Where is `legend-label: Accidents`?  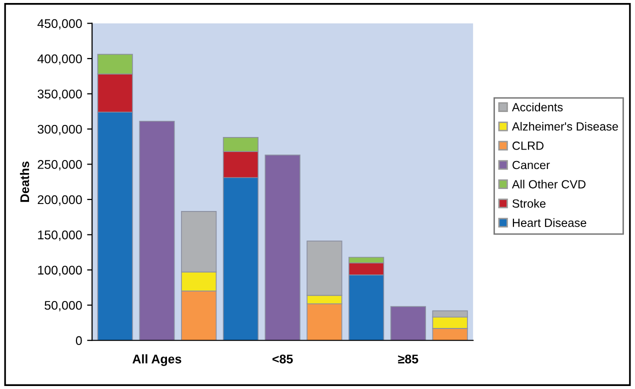
legend-label: Accidents is located at coordinates (537, 107).